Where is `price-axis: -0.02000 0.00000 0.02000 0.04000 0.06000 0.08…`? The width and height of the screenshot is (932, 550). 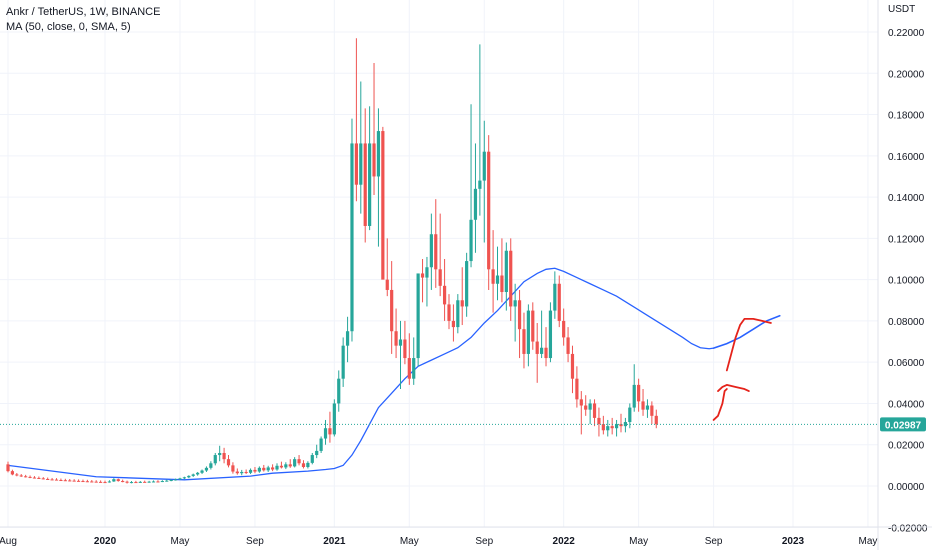
price-axis: -0.02000 0.00000 0.02000 0.04000 0.06000 0.08… is located at coordinates (902, 275).